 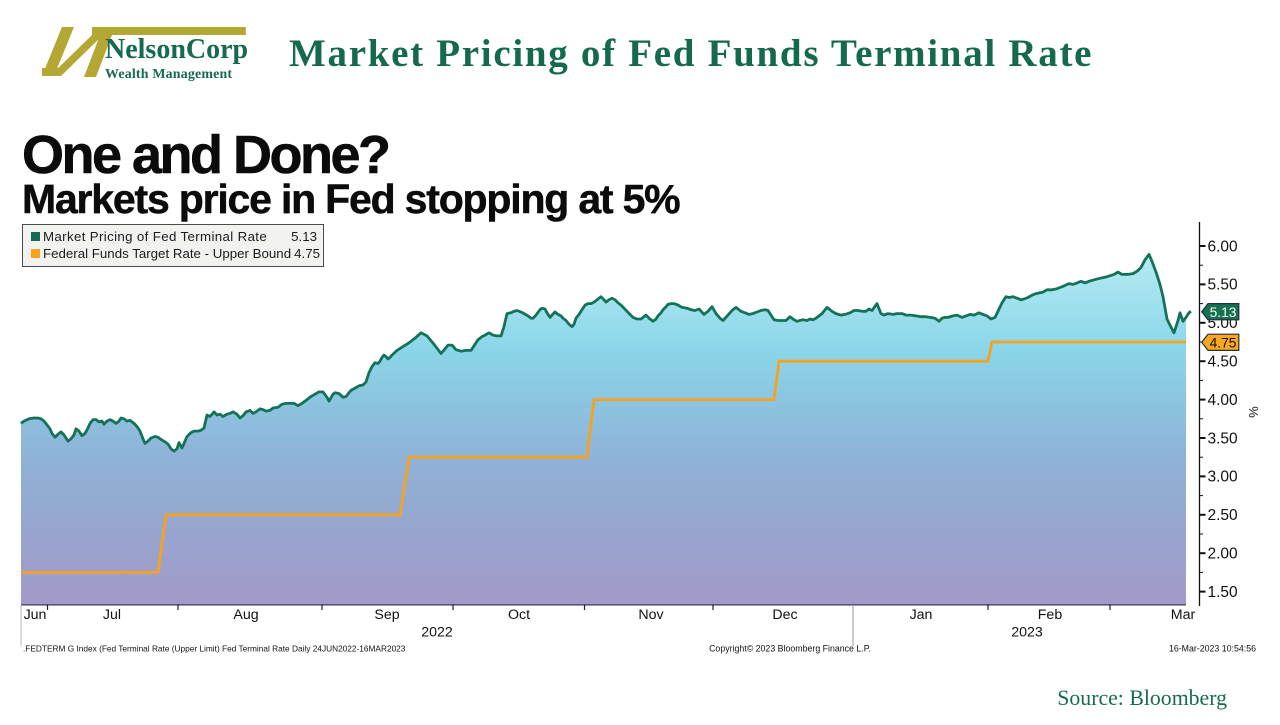 What do you see at coordinates (1223, 515) in the screenshot?
I see `svg-text: 2.50` at bounding box center [1223, 515].